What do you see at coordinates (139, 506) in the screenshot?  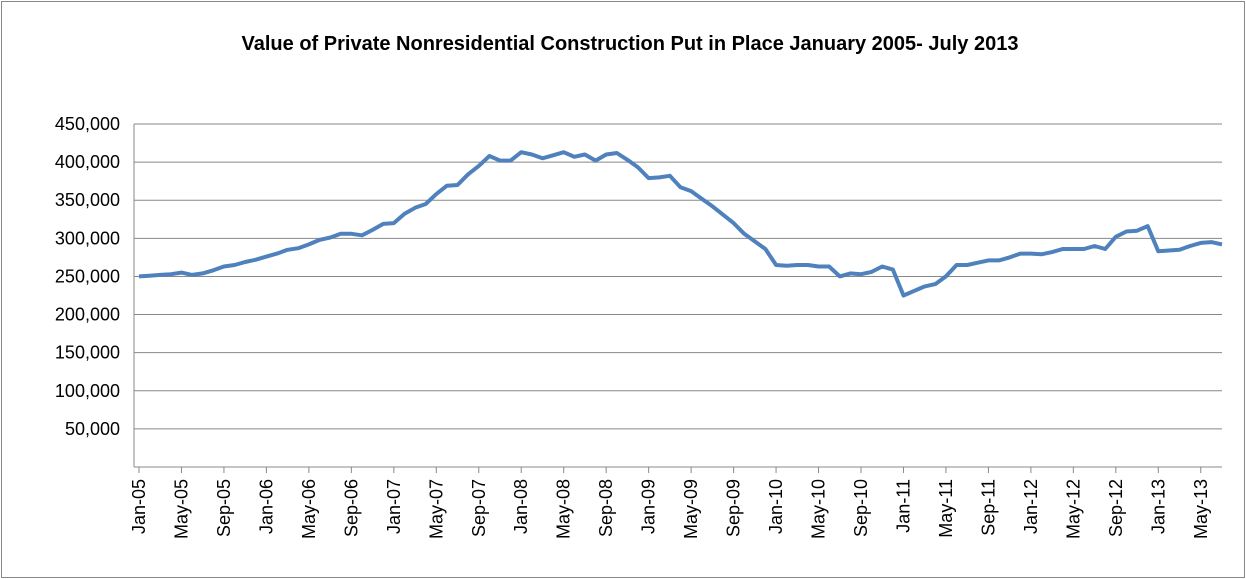 I see `x-tick-label: Jan-05` at bounding box center [139, 506].